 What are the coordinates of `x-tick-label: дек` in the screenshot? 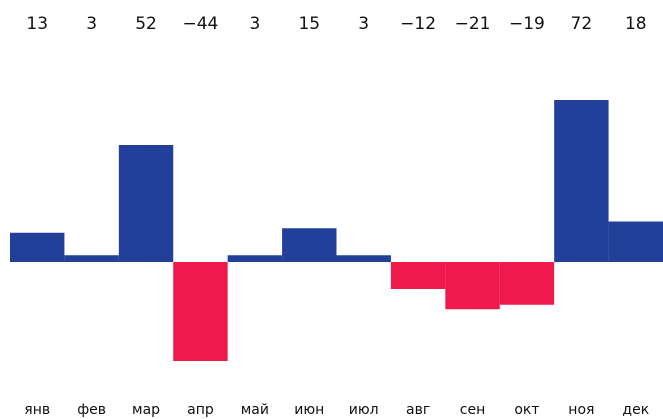 It's located at (635, 410).